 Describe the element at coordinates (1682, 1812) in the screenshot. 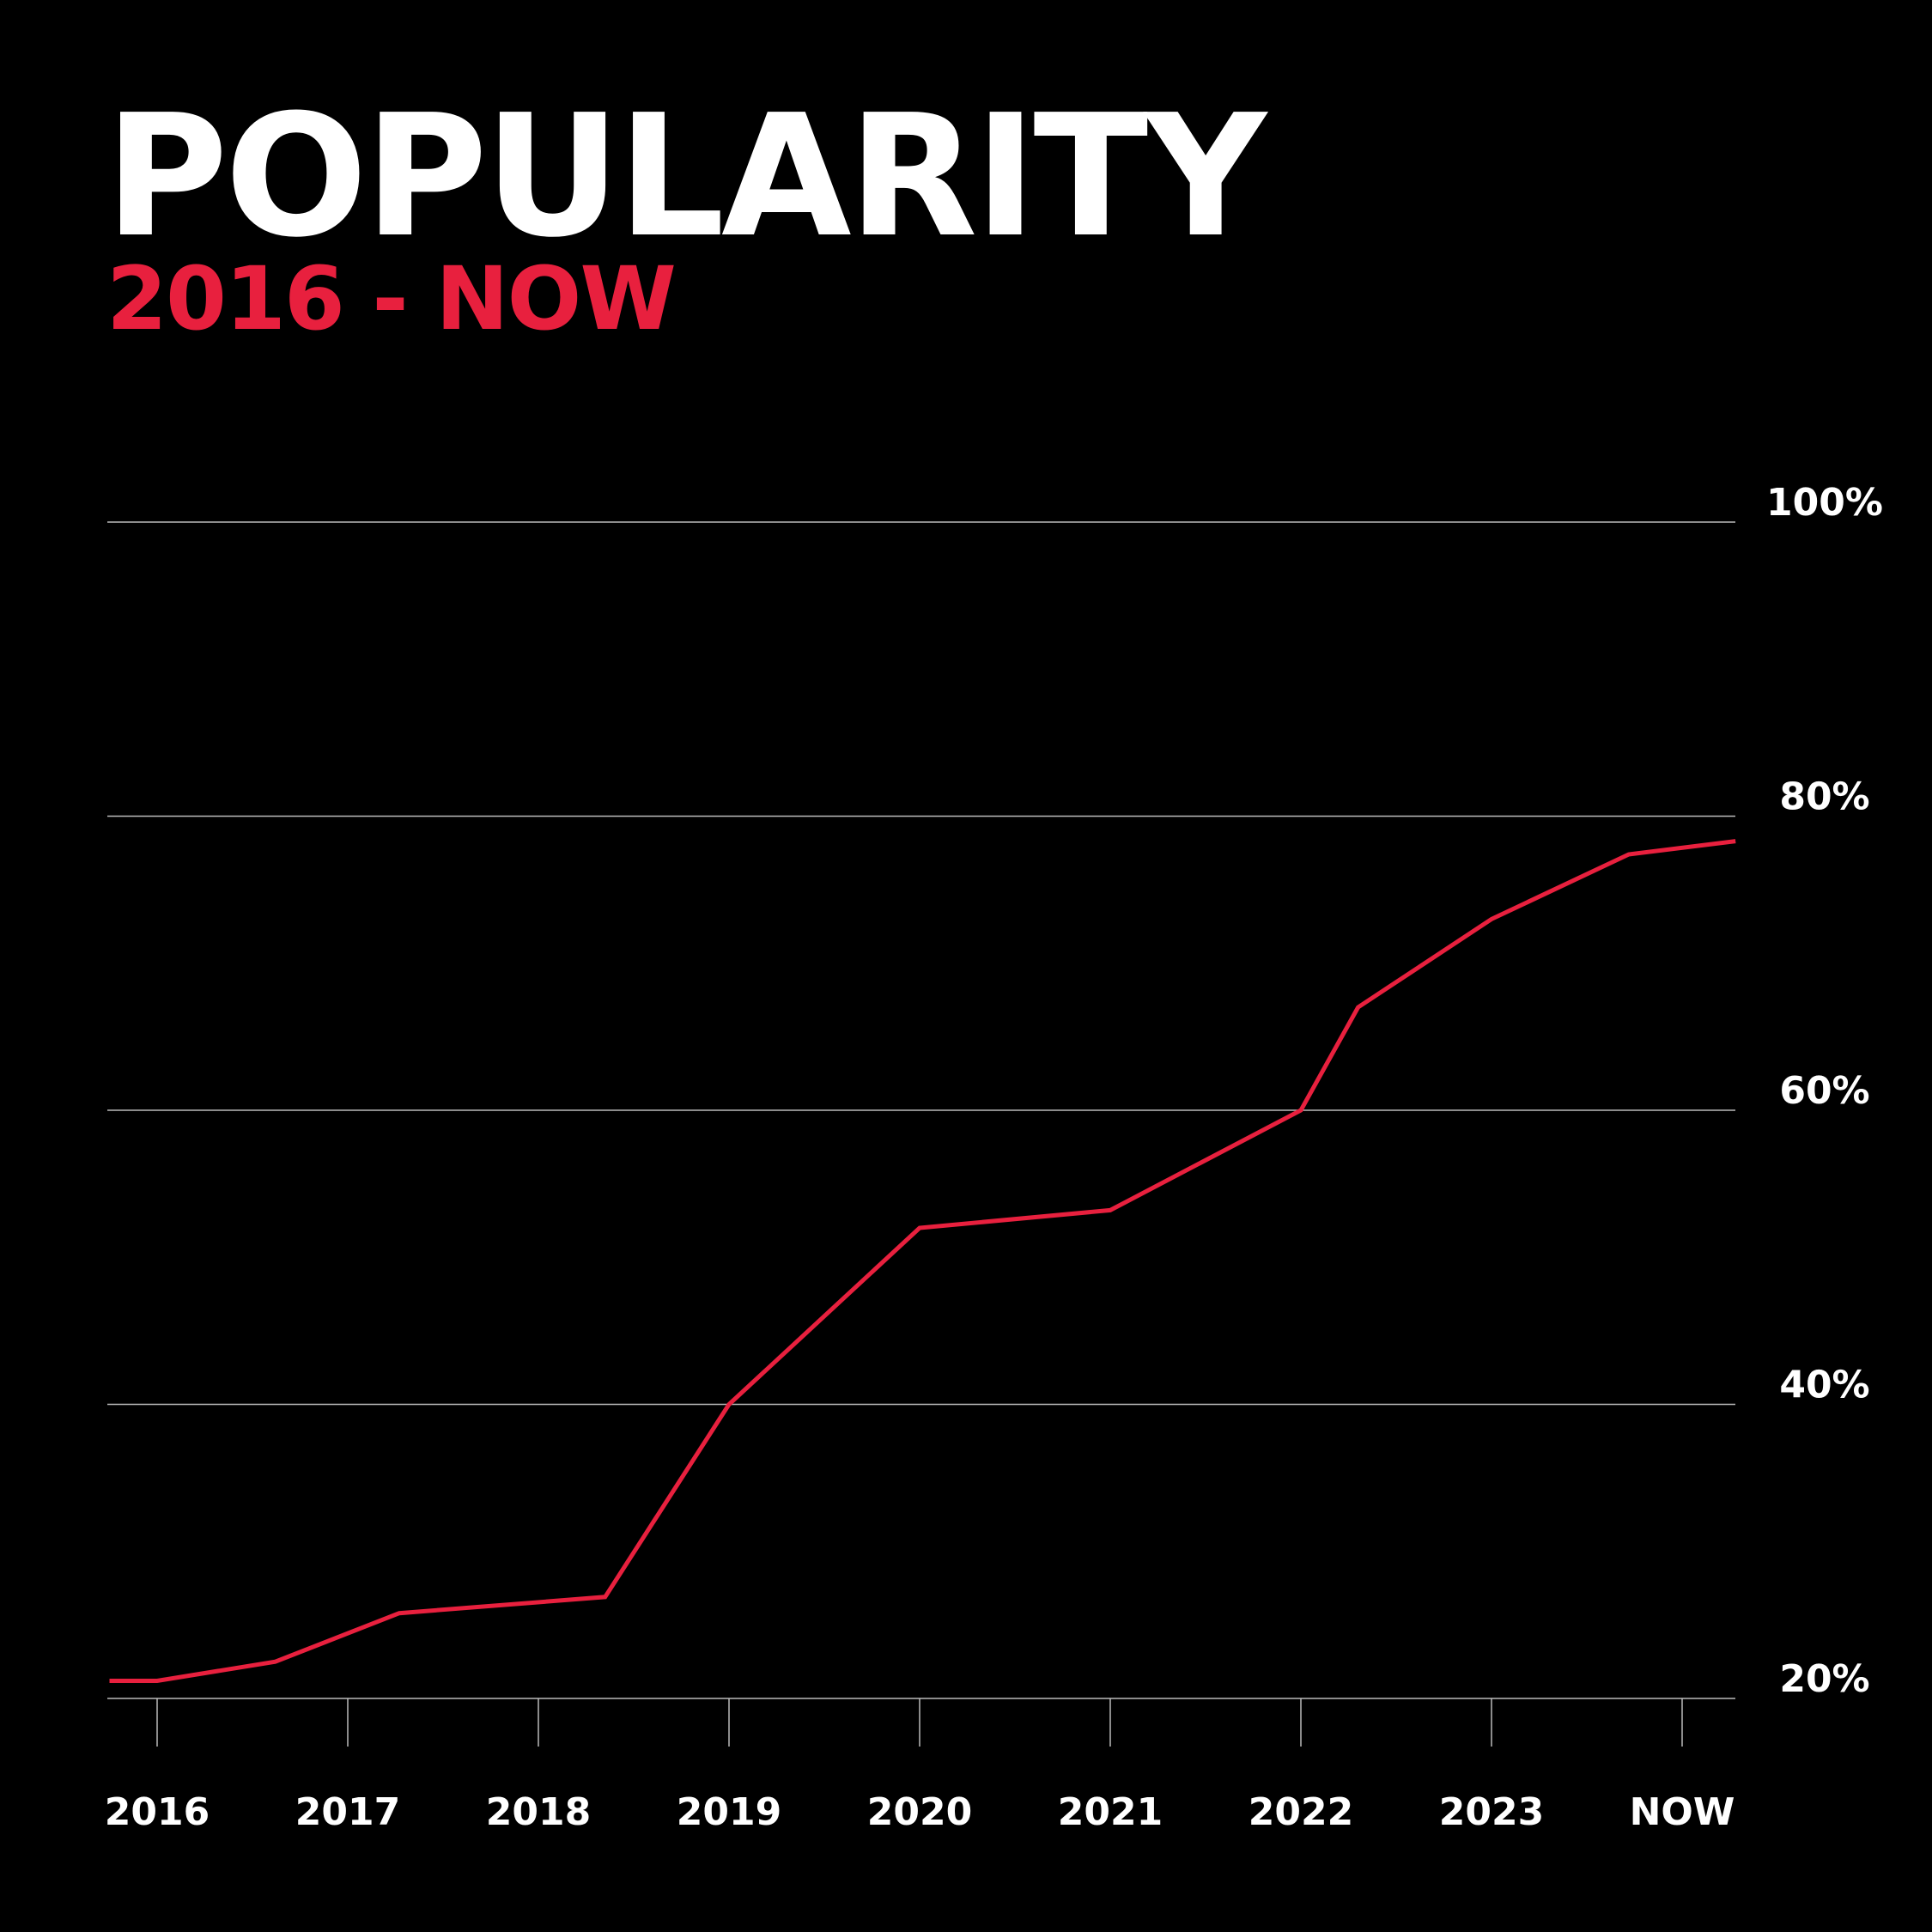

I see `x-tick-label: NOW` at that location.